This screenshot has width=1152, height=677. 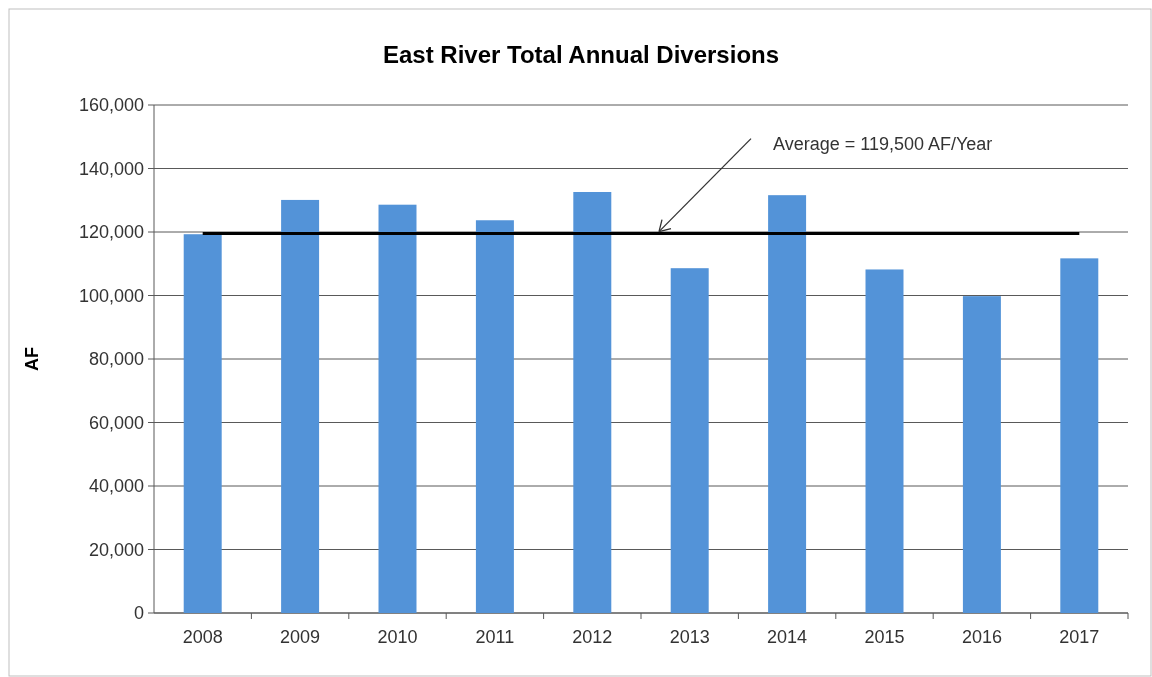 I want to click on x-tick-label: 2008, so click(x=202, y=637).